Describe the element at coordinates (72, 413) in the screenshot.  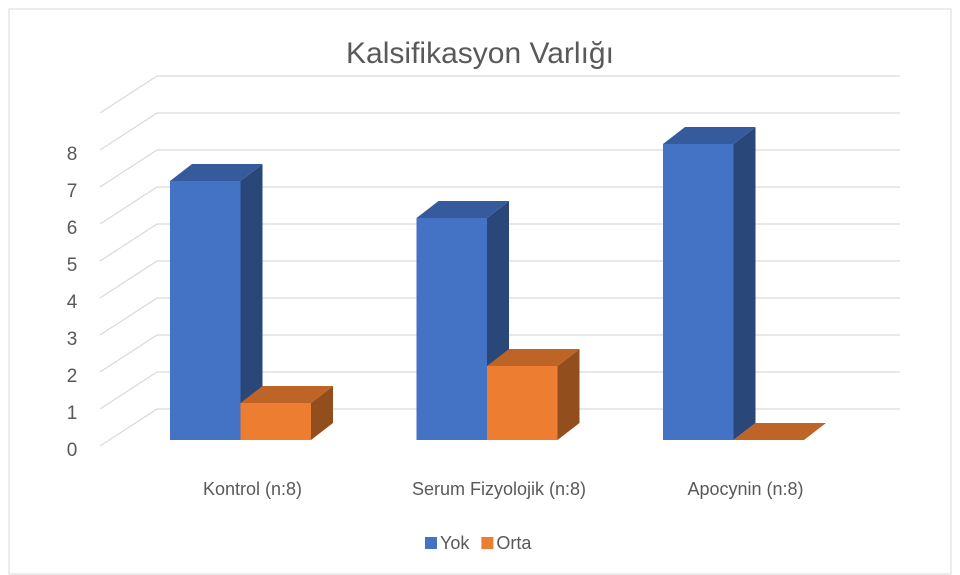
I see `y-tick-label: 1` at that location.